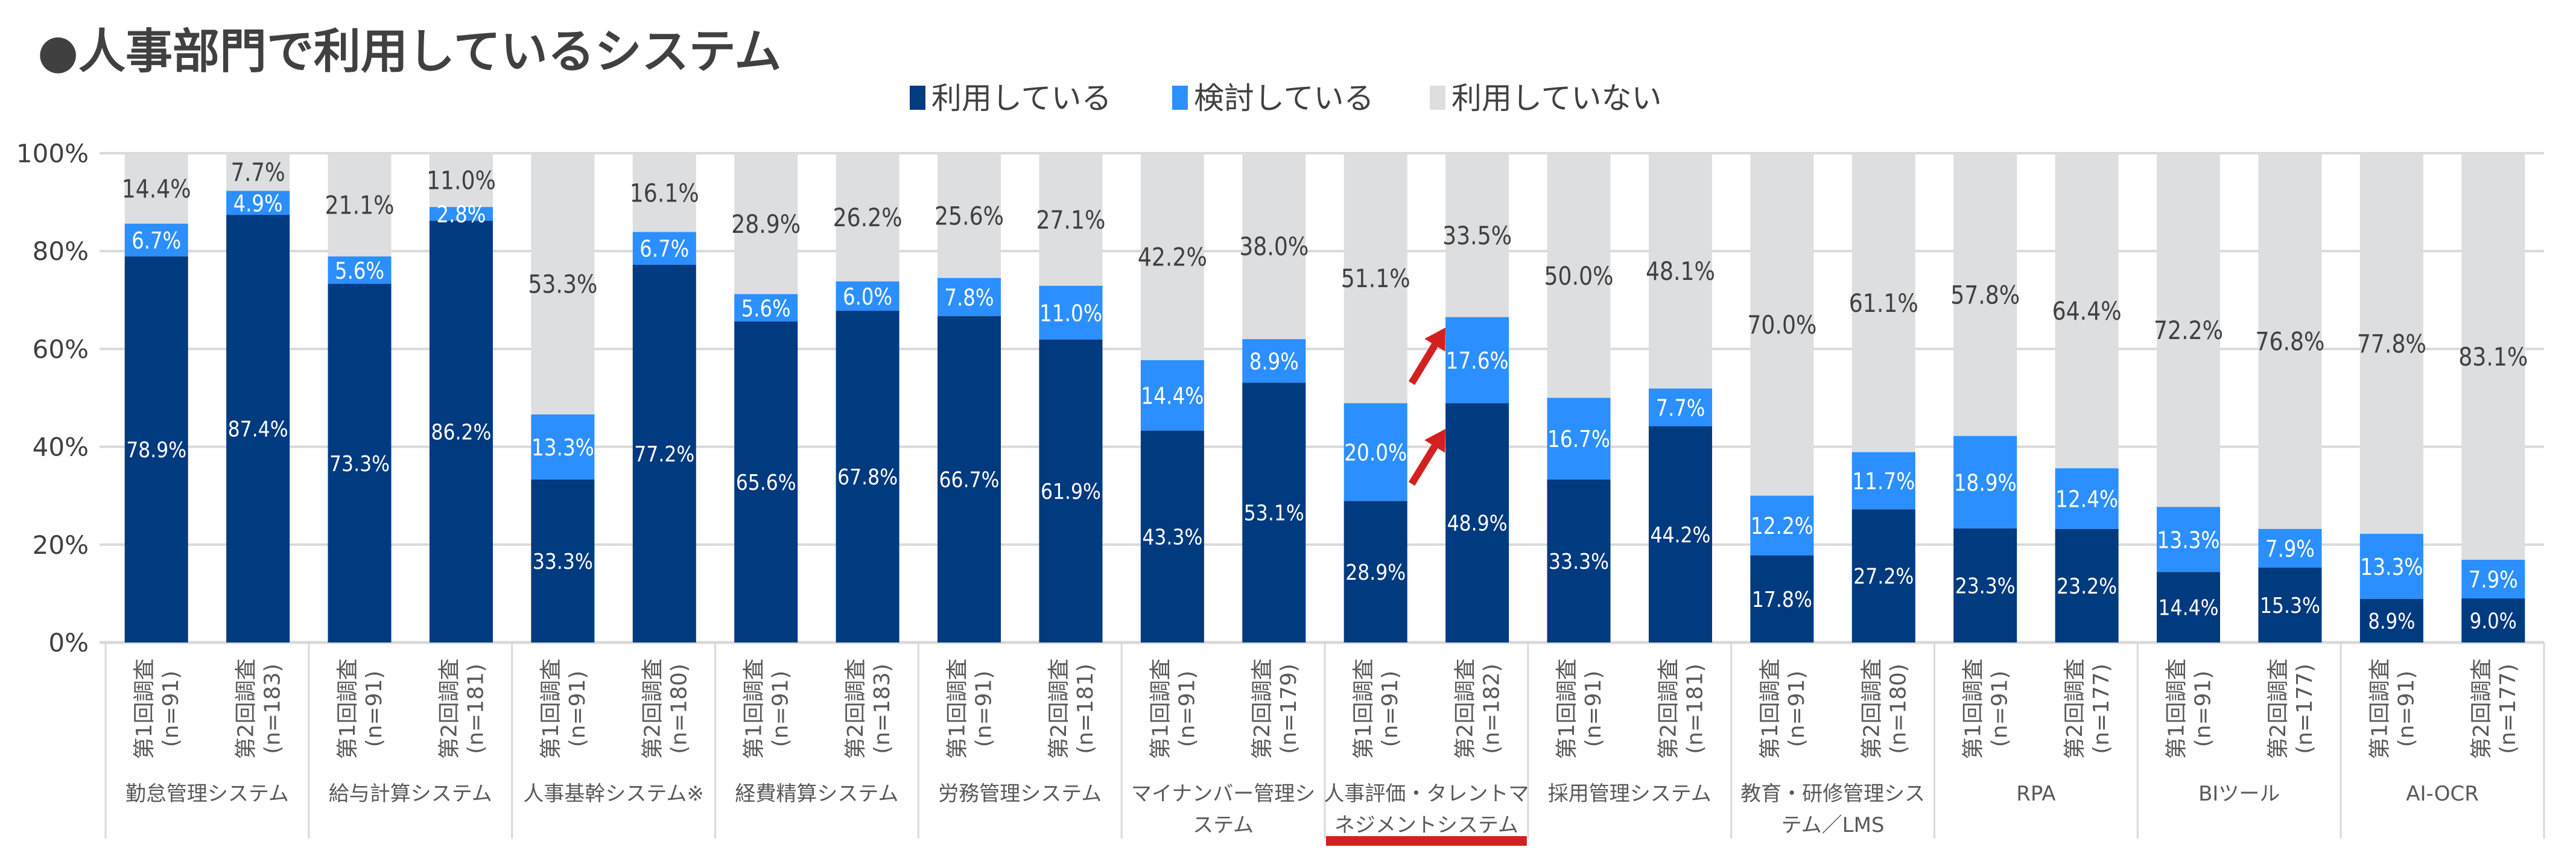 The height and width of the screenshot is (850, 2576). I want to click on data-label-considering: 5.6%, so click(766, 308).